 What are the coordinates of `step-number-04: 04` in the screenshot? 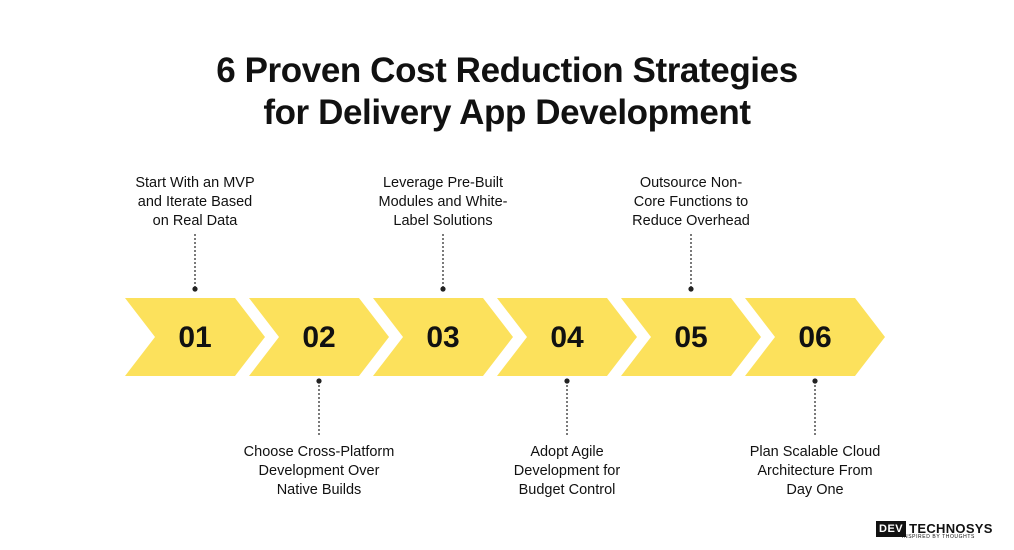 It's located at (567, 337).